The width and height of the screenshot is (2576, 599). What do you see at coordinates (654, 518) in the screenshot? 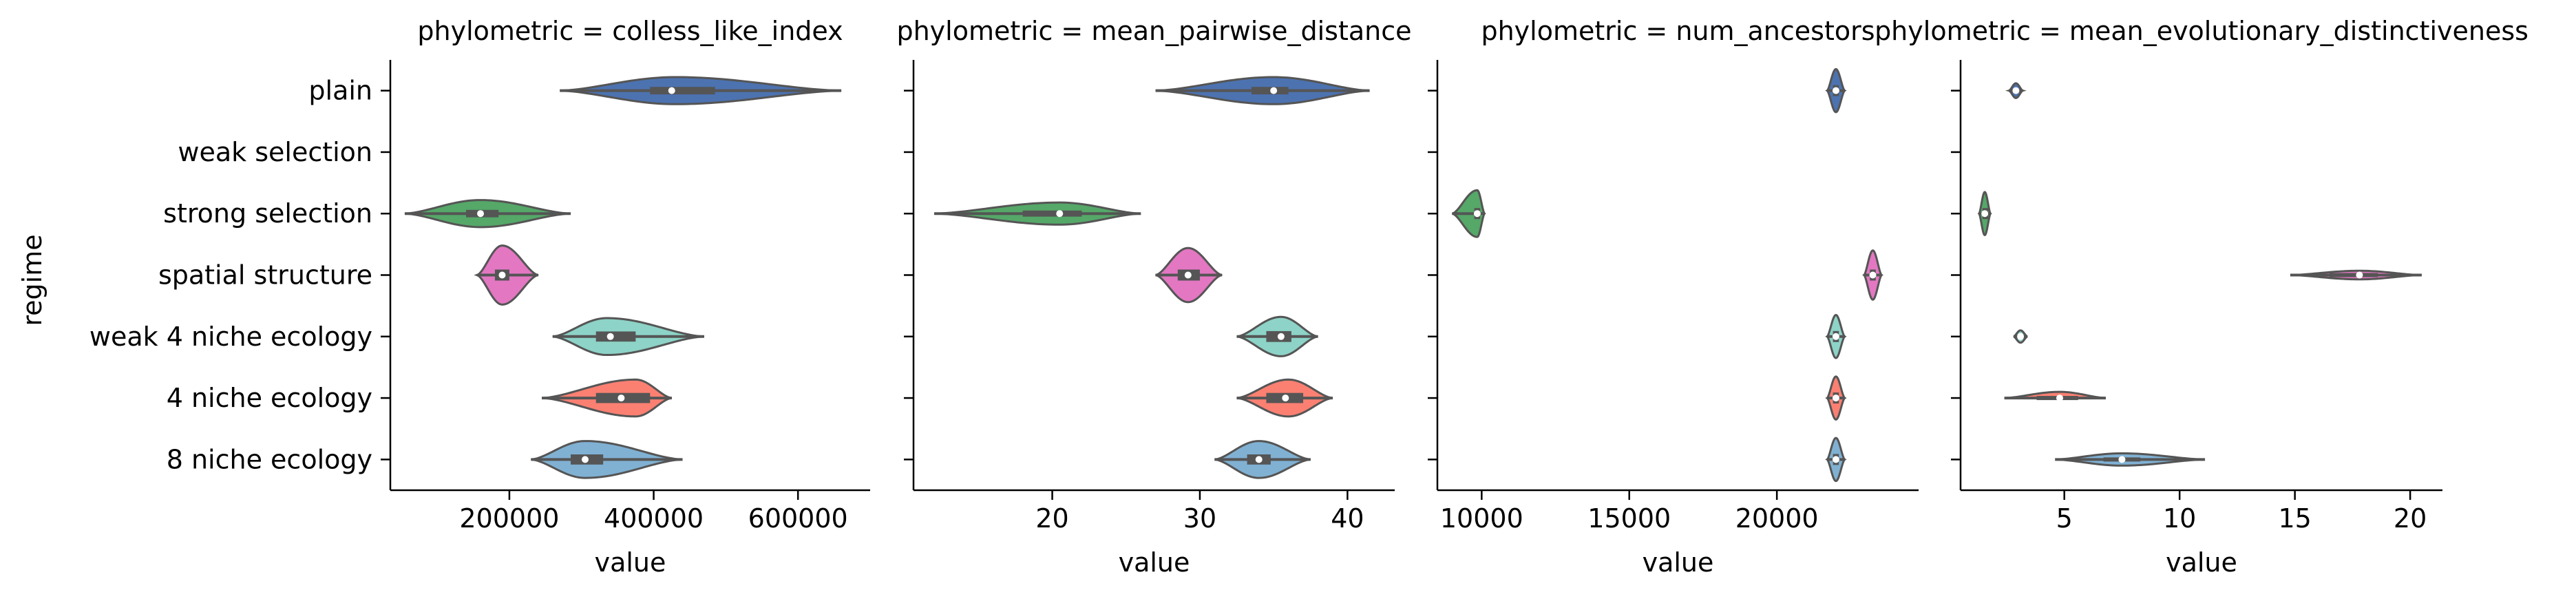
I see `x-tick-label: 400000` at bounding box center [654, 518].